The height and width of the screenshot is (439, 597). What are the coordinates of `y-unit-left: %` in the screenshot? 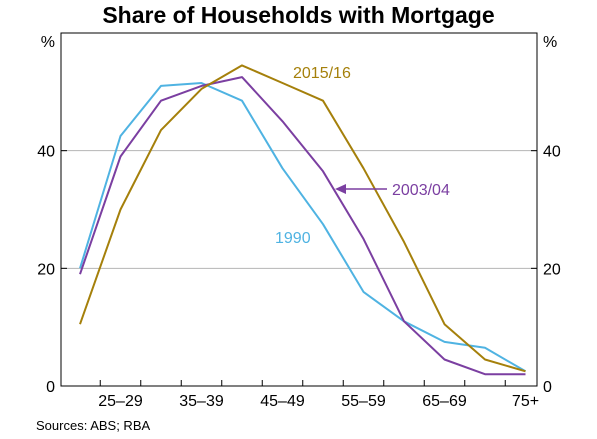 It's located at (48, 42).